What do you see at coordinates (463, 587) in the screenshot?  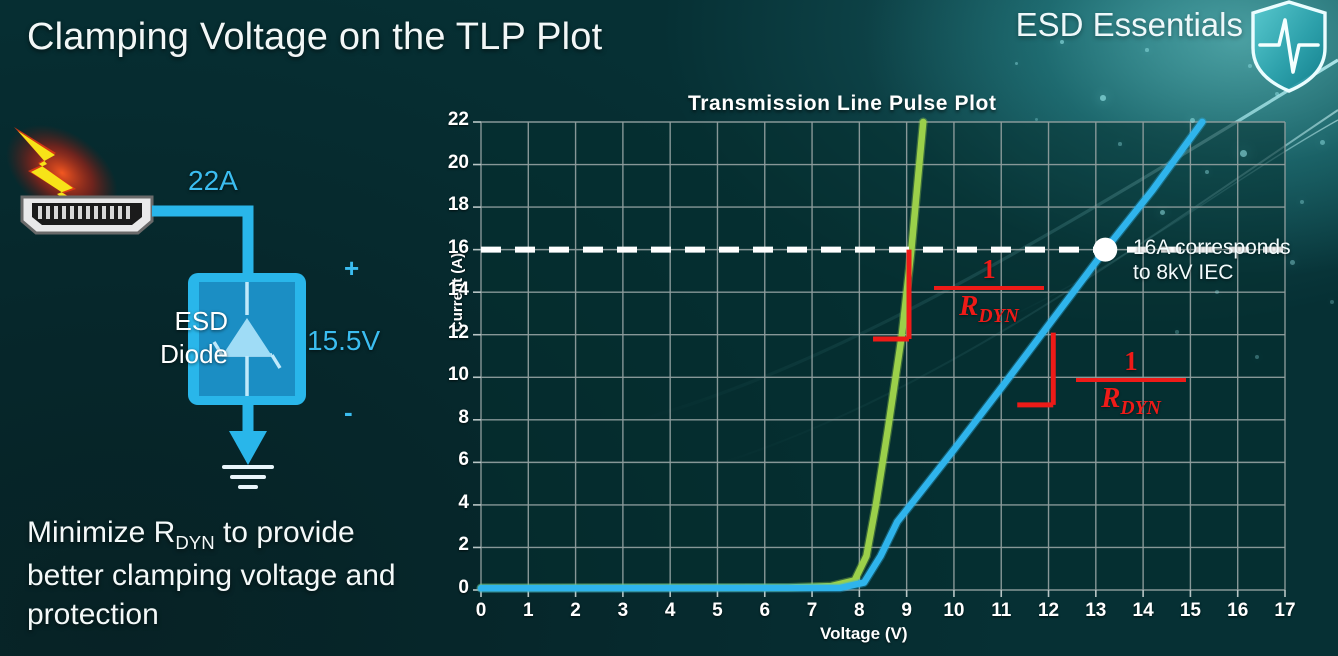 I see `y-tick-label: 0` at bounding box center [463, 587].